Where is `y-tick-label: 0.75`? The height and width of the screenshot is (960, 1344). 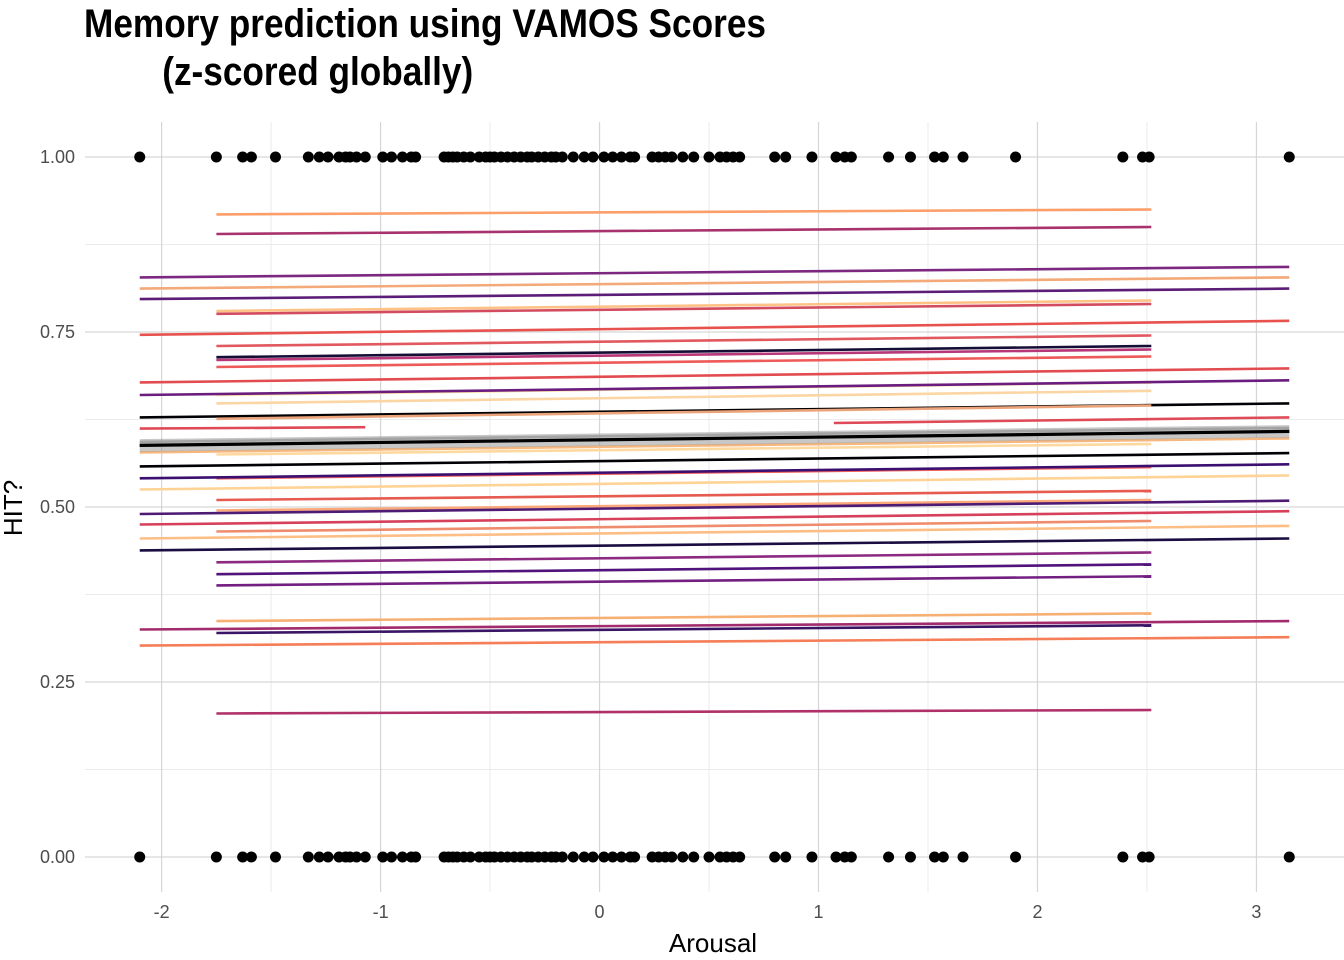 y-tick-label: 0.75 is located at coordinates (57, 332).